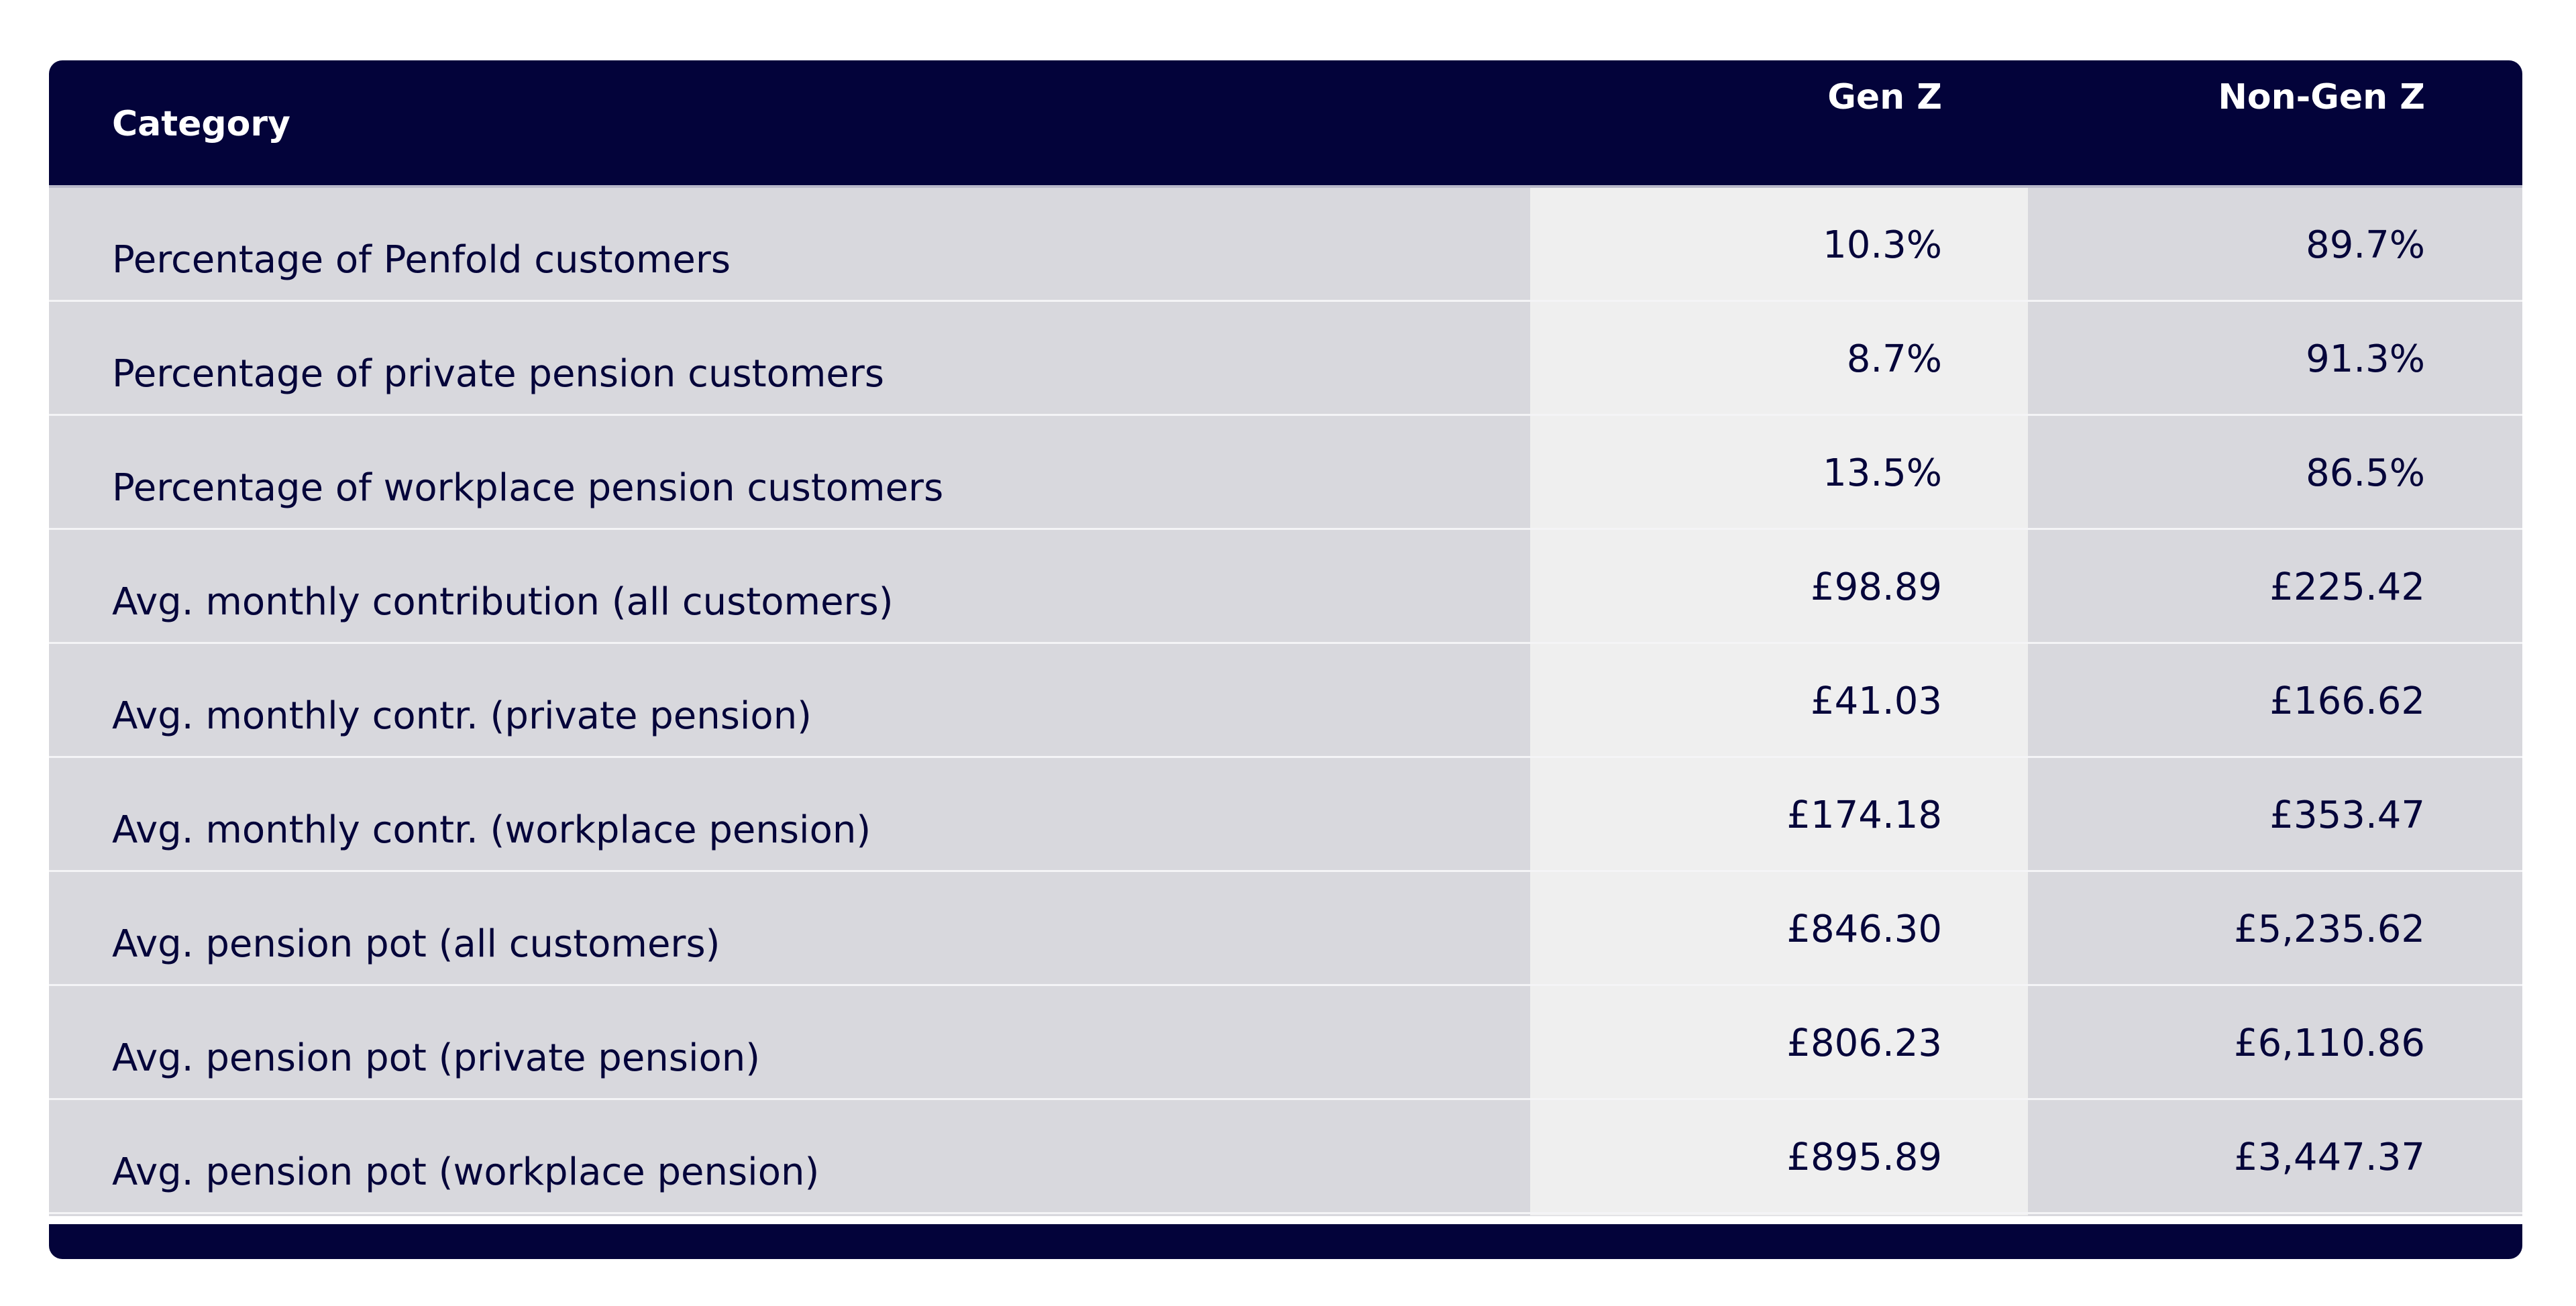 The image size is (2576, 1306). I want to click on row-gen-z-value: 10.3%, so click(1882, 245).